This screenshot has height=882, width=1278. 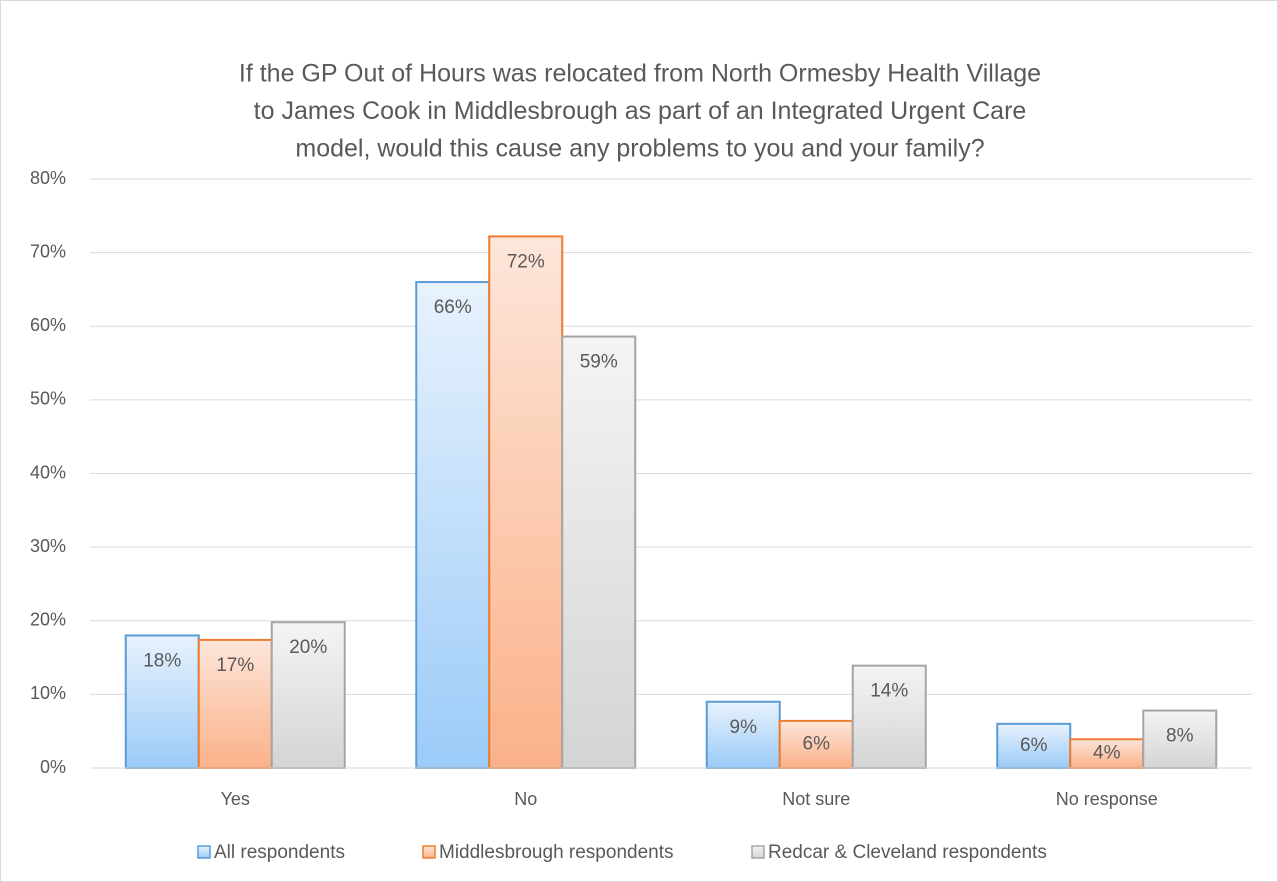 I want to click on legend-label: All respondents, so click(x=279, y=852).